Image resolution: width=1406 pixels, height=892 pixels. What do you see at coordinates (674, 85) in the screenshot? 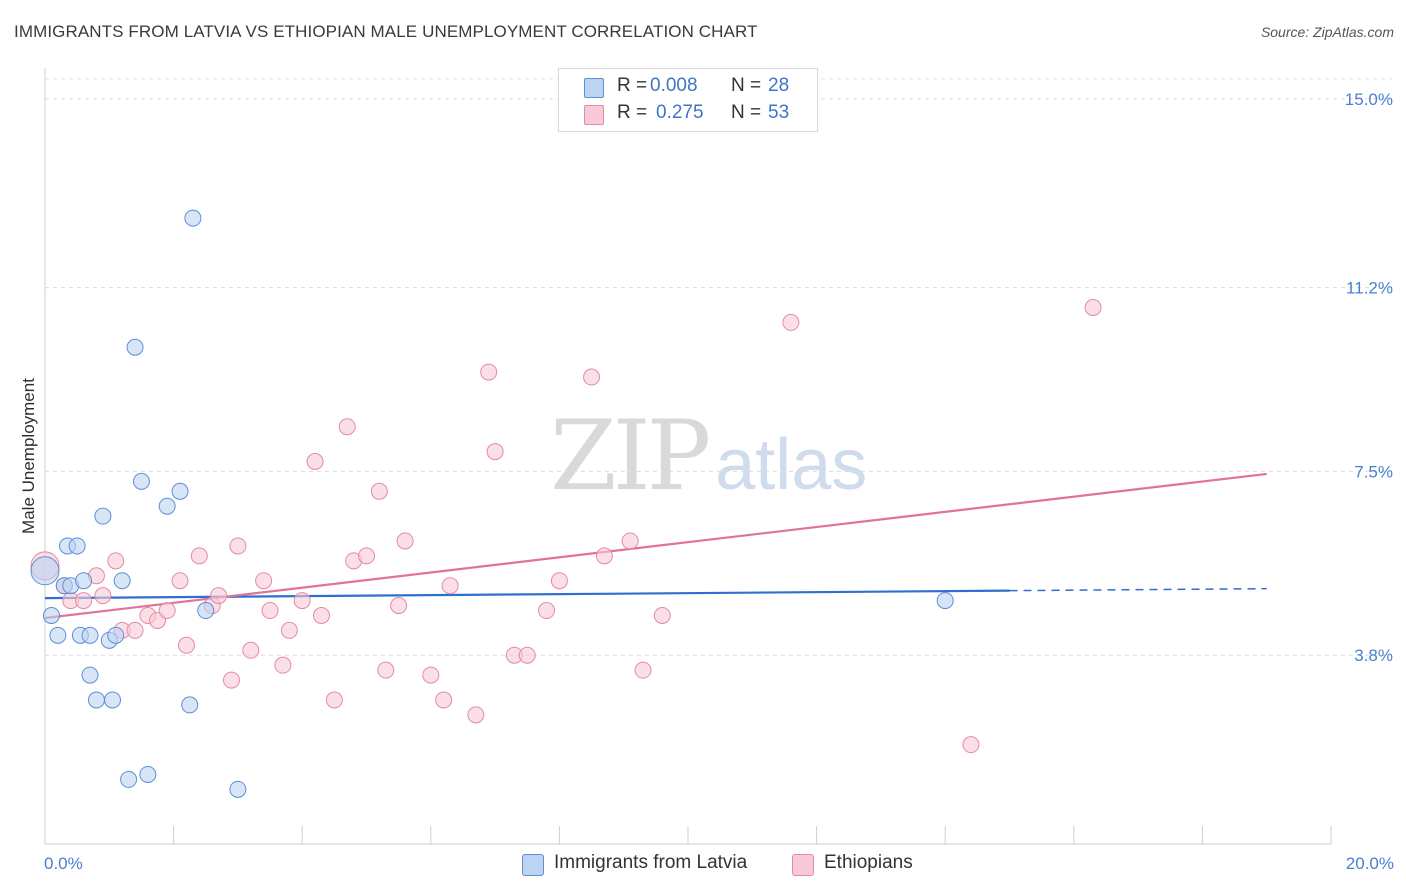
I see `legend-r-value: 0.008` at bounding box center [674, 85].